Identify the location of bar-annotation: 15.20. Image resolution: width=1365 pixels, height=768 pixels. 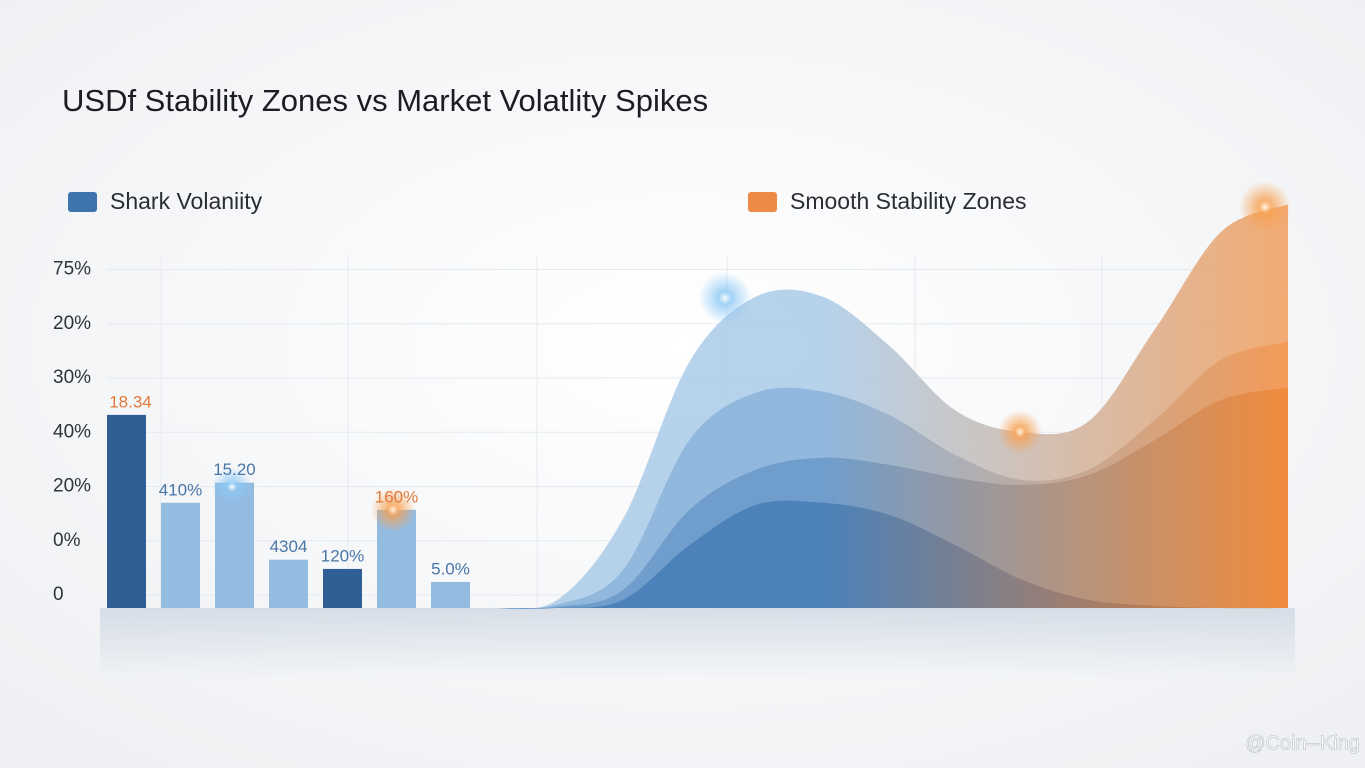
(234, 469).